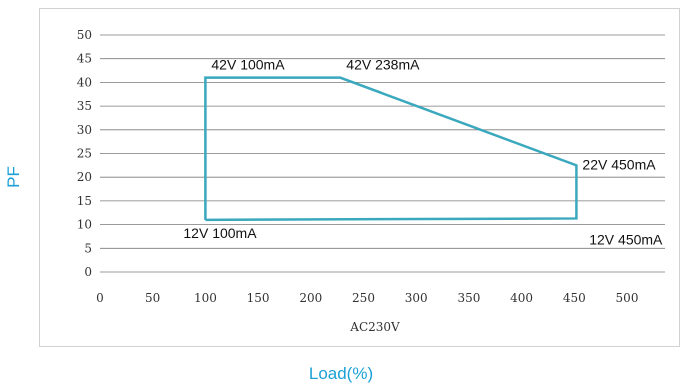 The image size is (682, 390). I want to click on y-tick-label: 40, so click(84, 82).